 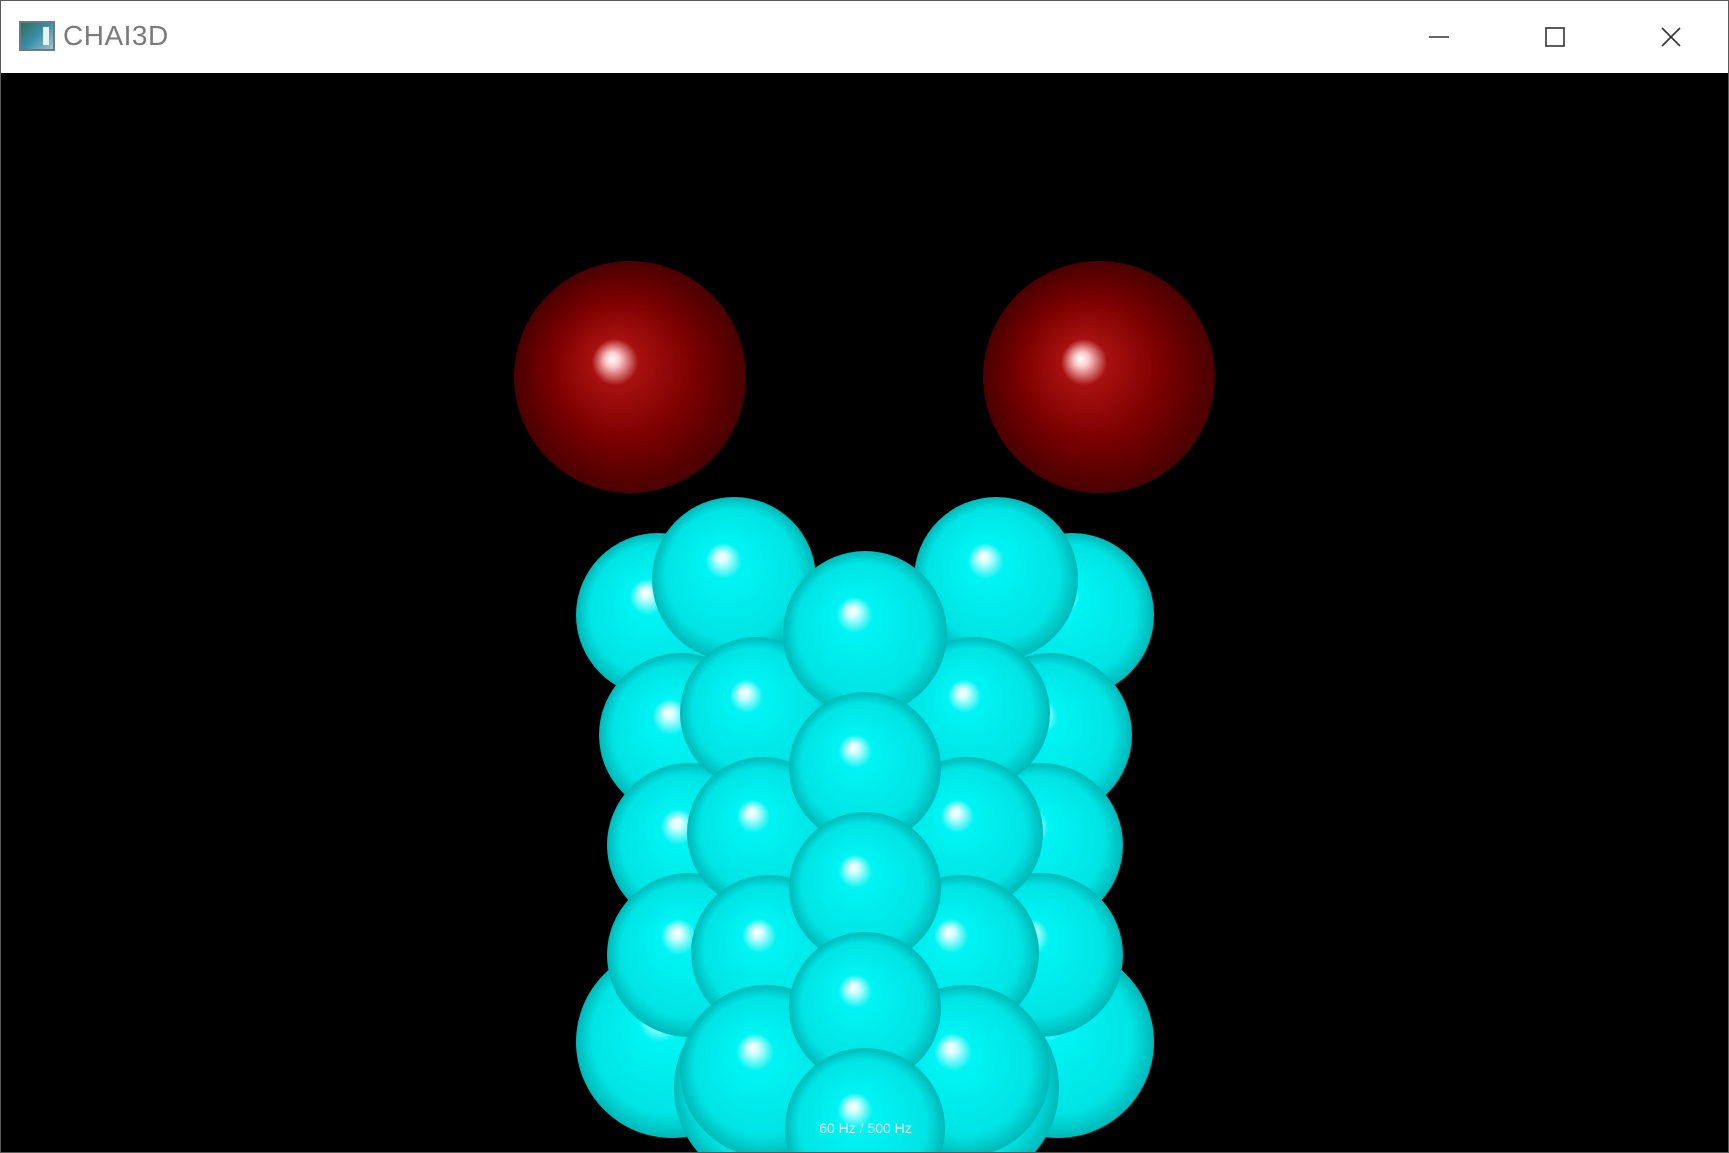 What do you see at coordinates (37, 36) in the screenshot?
I see `chai3d-app-icon` at bounding box center [37, 36].